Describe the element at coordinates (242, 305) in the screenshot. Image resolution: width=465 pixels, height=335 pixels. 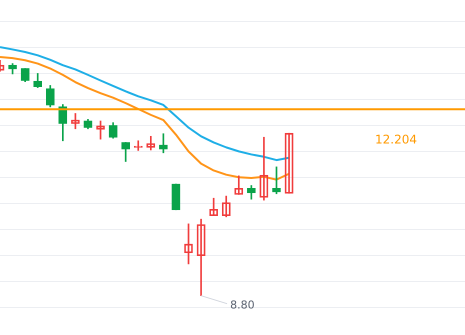
I see `text: 8.80` at that location.